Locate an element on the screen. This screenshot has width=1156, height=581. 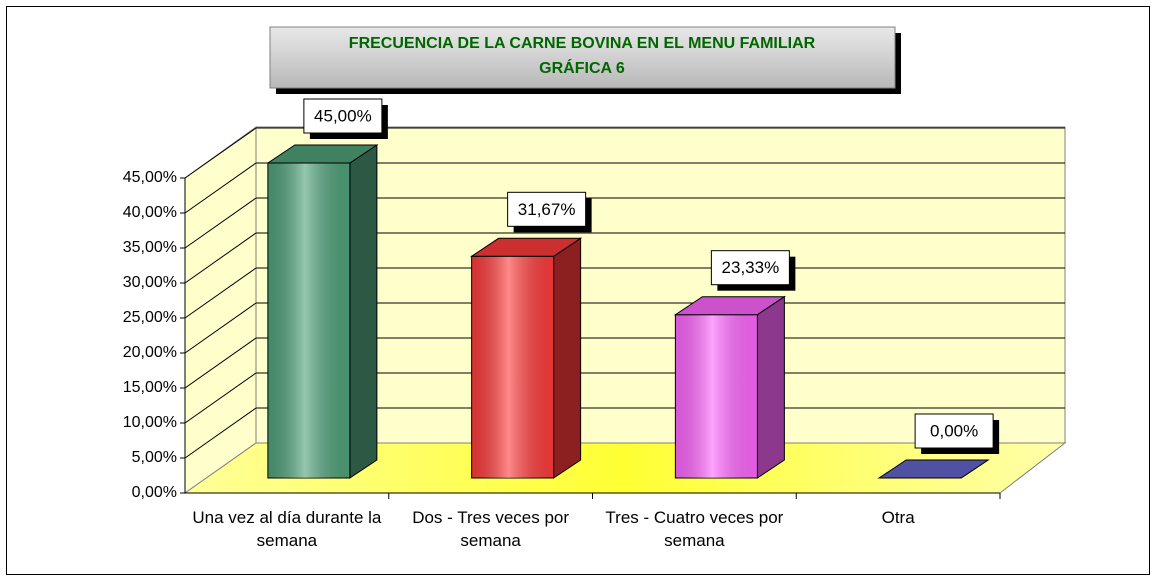
y-tick-label: 0,00% is located at coordinates (154, 492).